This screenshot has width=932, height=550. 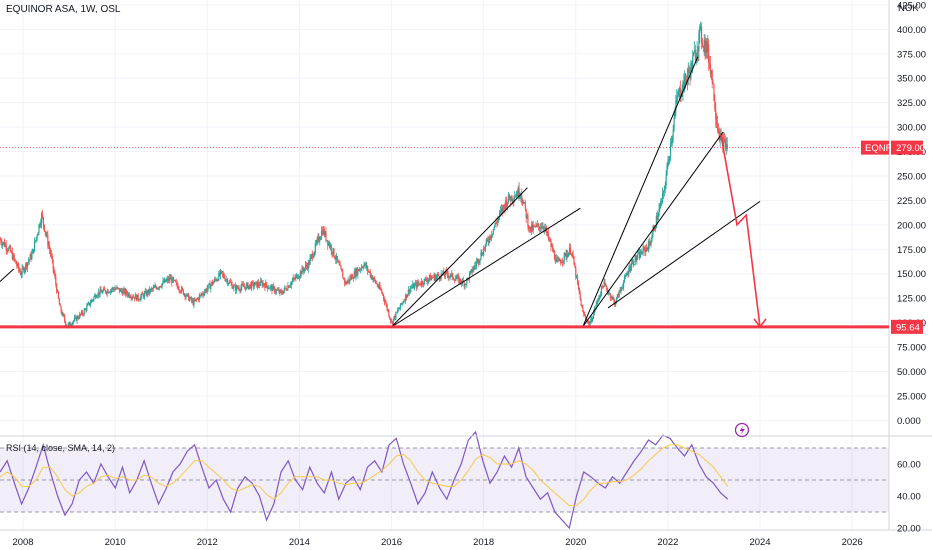 I want to click on y-tick-label: 375.00, so click(x=911, y=54).